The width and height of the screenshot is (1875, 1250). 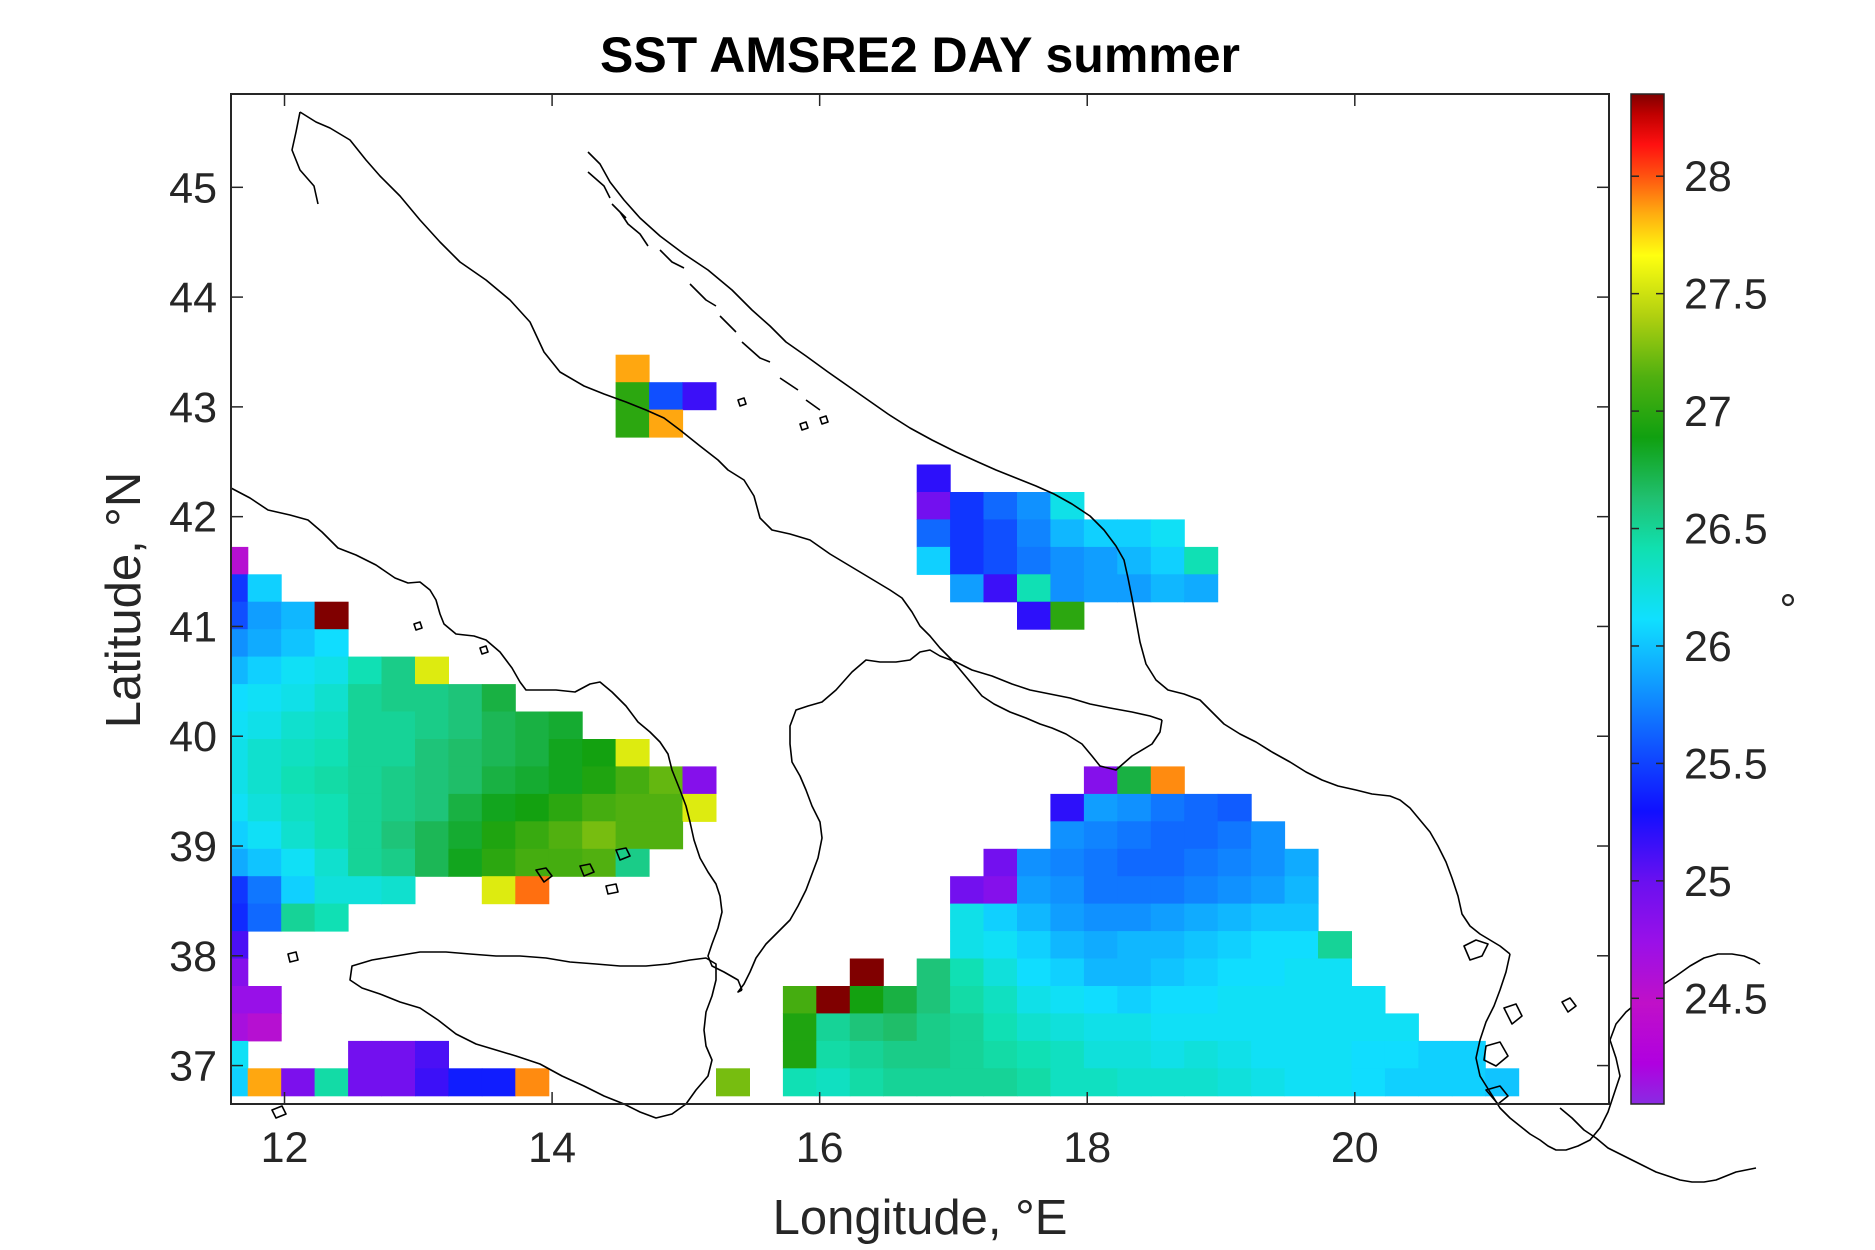 What do you see at coordinates (193, 957) in the screenshot?
I see `y-tick-label: 38` at bounding box center [193, 957].